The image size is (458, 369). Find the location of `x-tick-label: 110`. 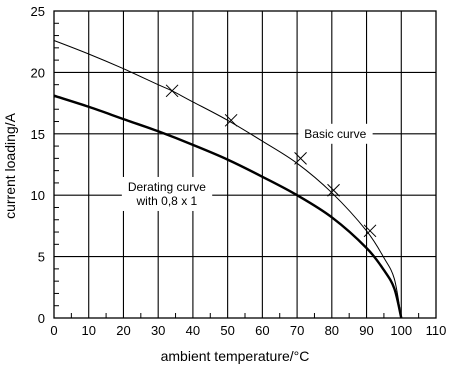

x-tick-label: 110 is located at coordinates (436, 330).